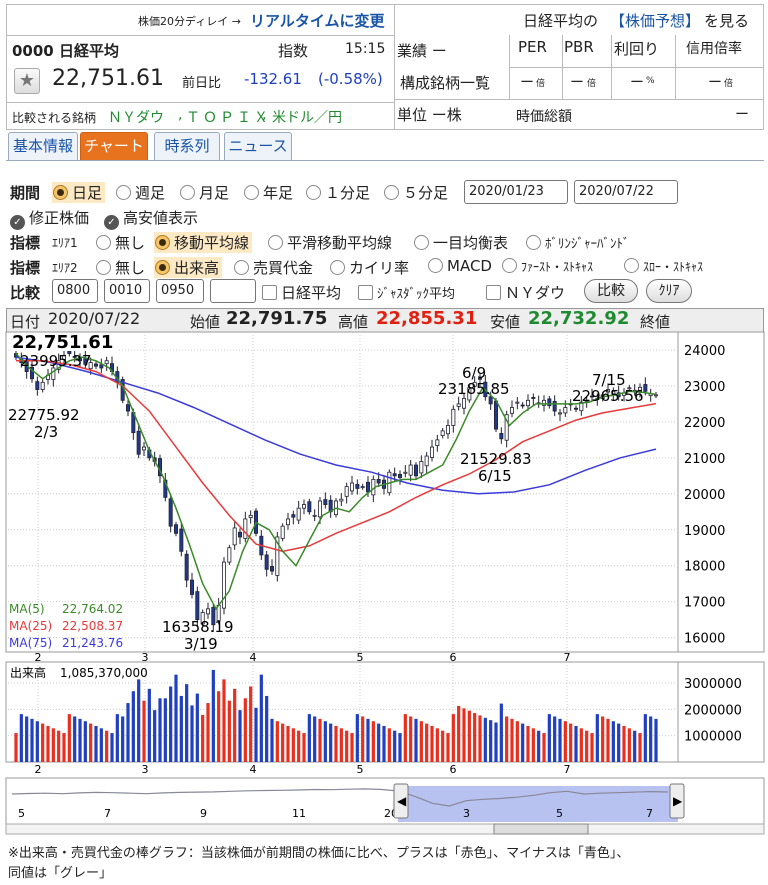 The height and width of the screenshot is (885, 768). What do you see at coordinates (445, 83) in the screenshot?
I see `constituents-link: 構成銘柄一覧` at bounding box center [445, 83].